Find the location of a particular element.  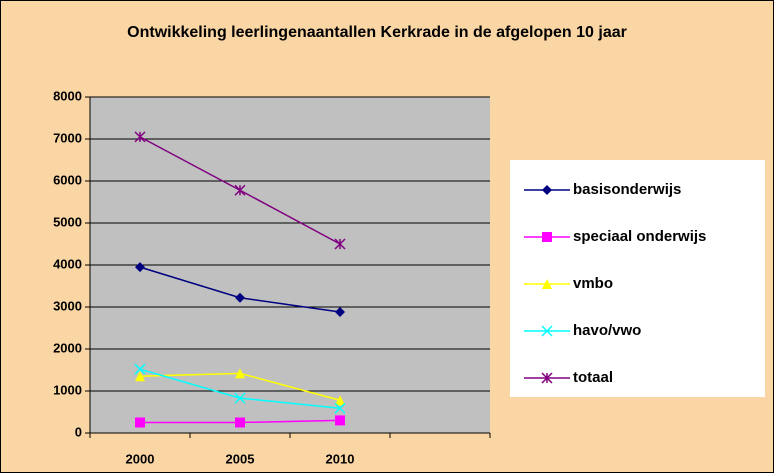

legend-label: havo/vwo is located at coordinates (607, 330).